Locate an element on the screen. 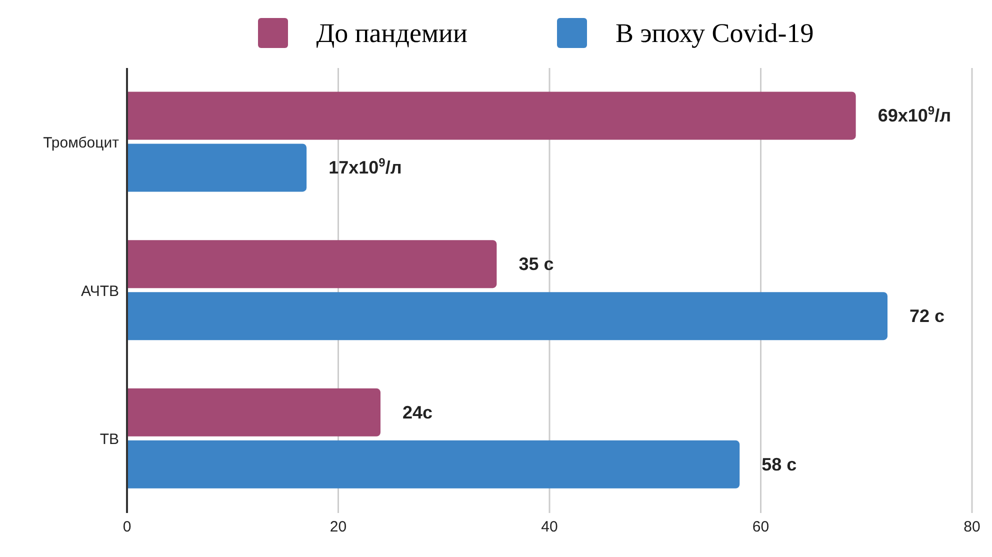 Image resolution: width=992 pixels, height=557 pixels. y-tick-label: АЧТВ is located at coordinates (100, 291).